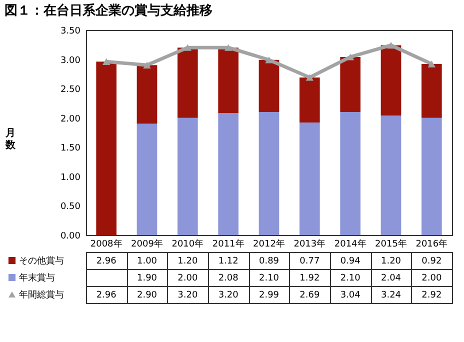 This screenshot has height=342, width=464. Describe the element at coordinates (70, 61) in the screenshot. I see `y-tick-label: 3.00` at that location.